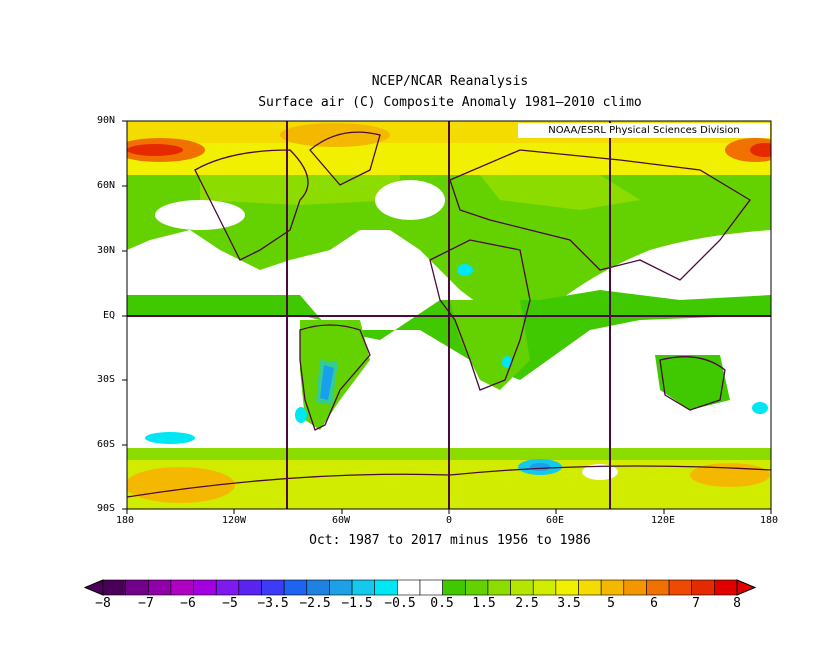  What do you see at coordinates (234, 520) in the screenshot?
I see `lon-label: 120W` at bounding box center [234, 520].